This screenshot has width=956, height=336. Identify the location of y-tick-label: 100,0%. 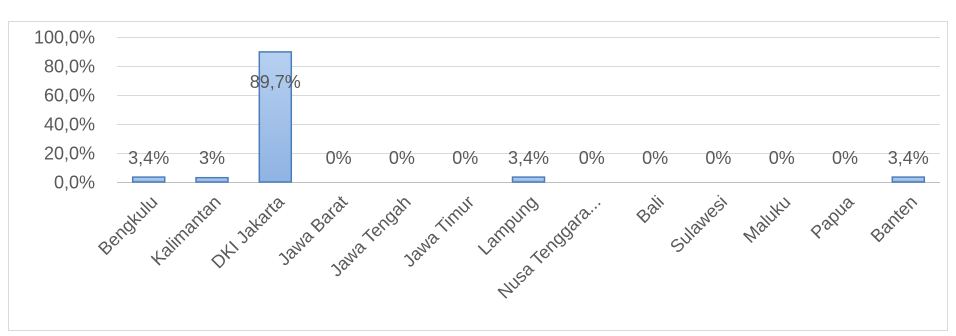
(64, 38).